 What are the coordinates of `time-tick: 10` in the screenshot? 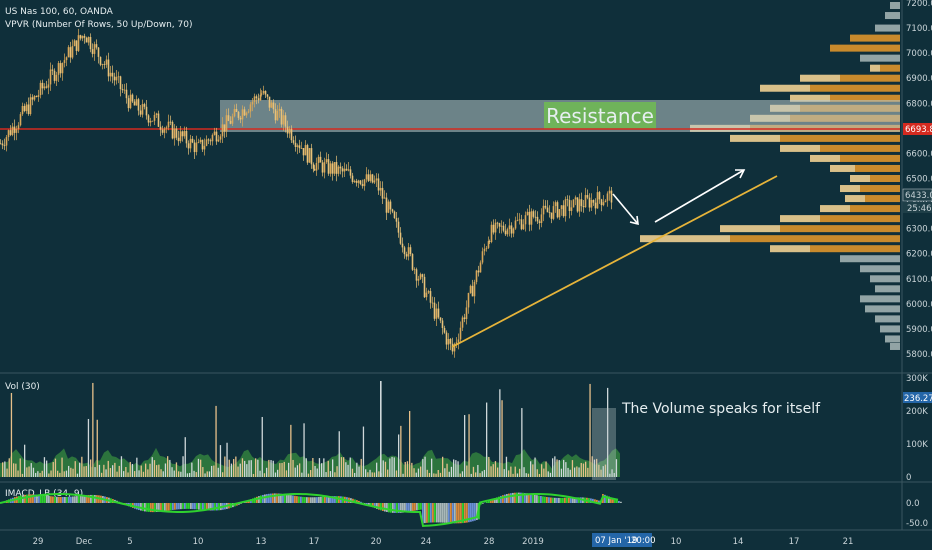 It's located at (676, 542).